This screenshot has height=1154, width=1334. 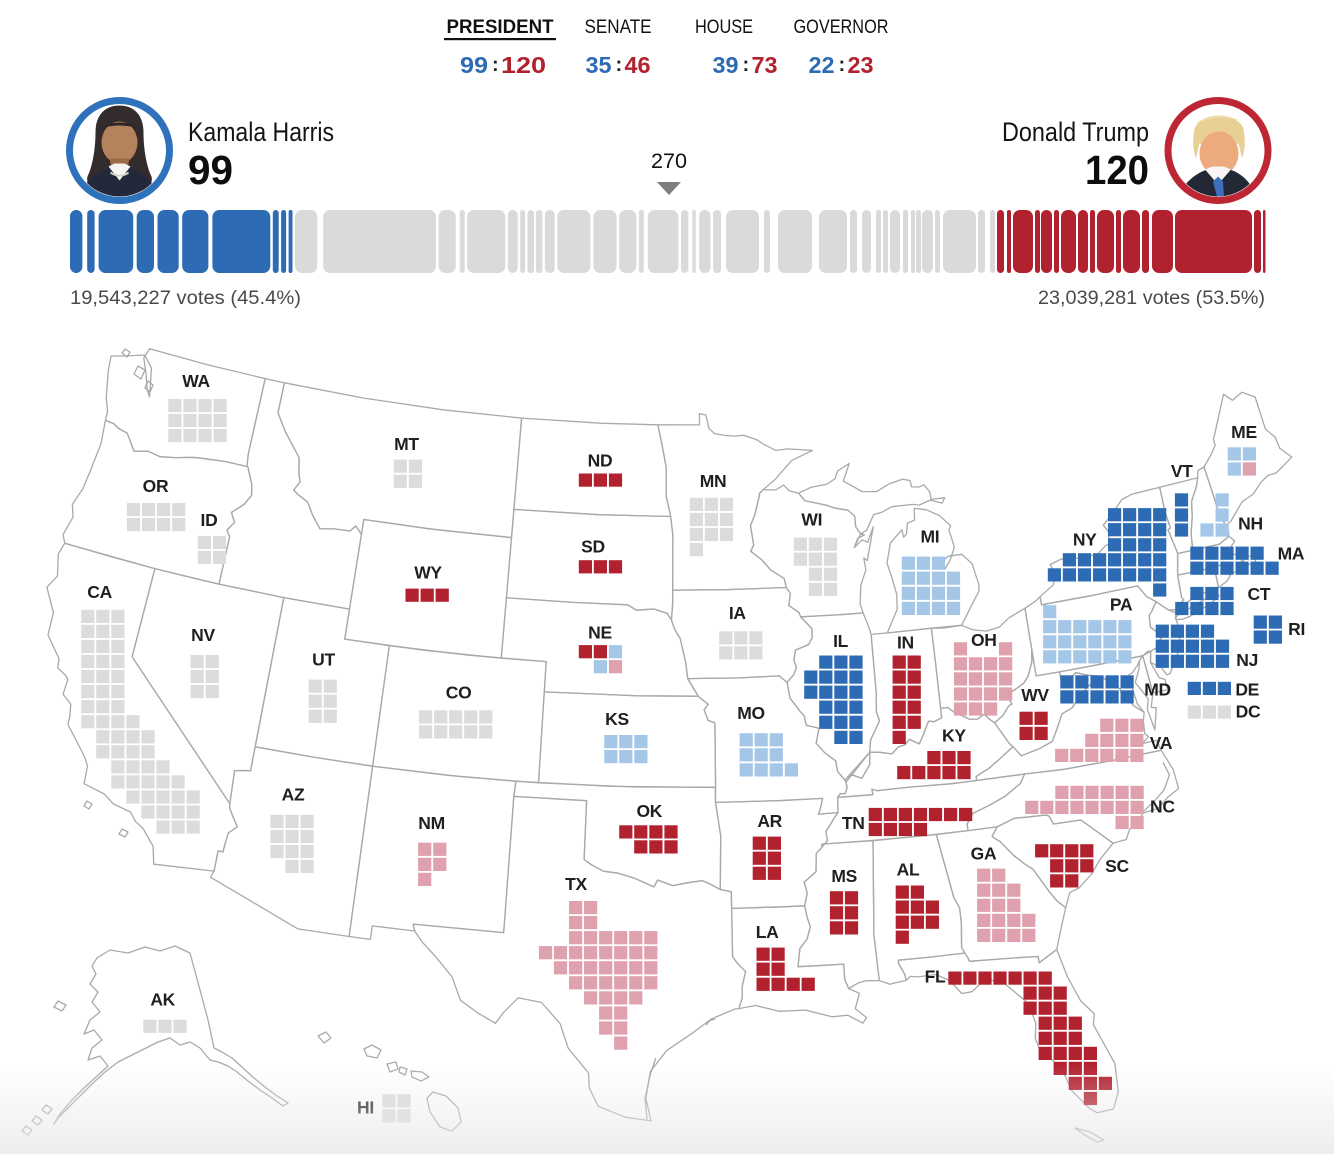 What do you see at coordinates (1182, 471) in the screenshot?
I see `svg-text: VT` at bounding box center [1182, 471].